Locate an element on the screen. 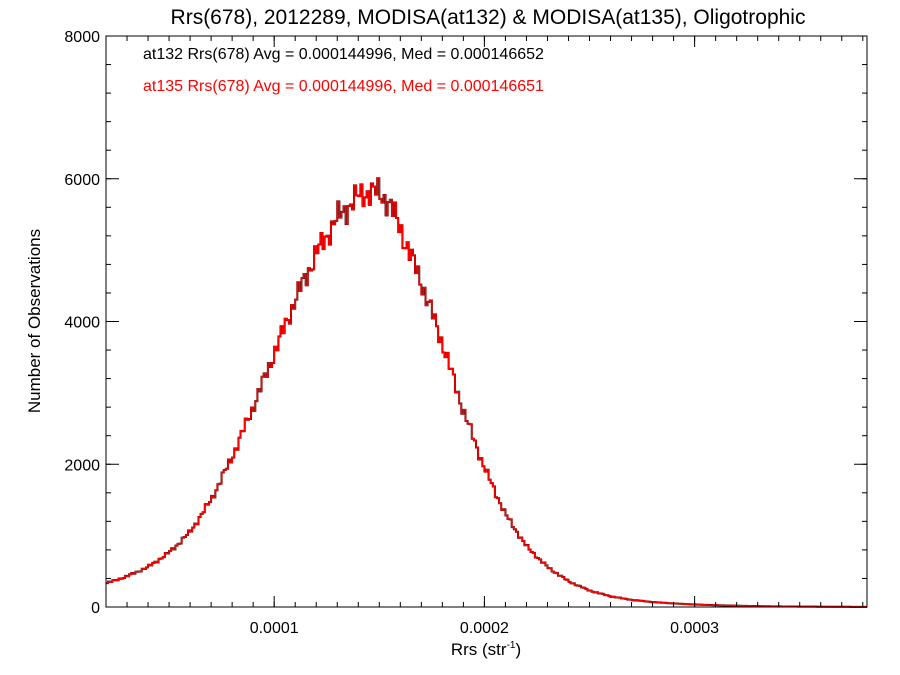 The width and height of the screenshot is (900, 675). x-tick-label: 0.0001 is located at coordinates (274, 628).